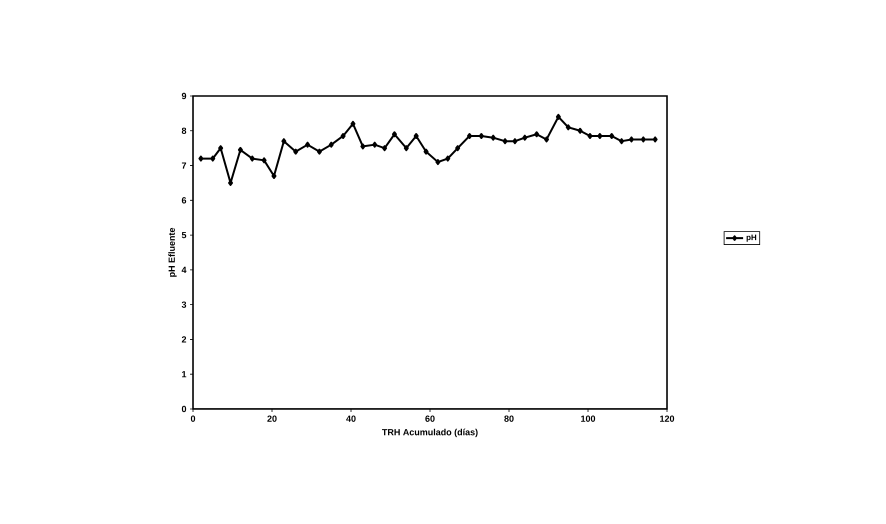 Image resolution: width=886 pixels, height=524 pixels. Describe the element at coordinates (351, 418) in the screenshot. I see `x-tick-label: 40` at that location.